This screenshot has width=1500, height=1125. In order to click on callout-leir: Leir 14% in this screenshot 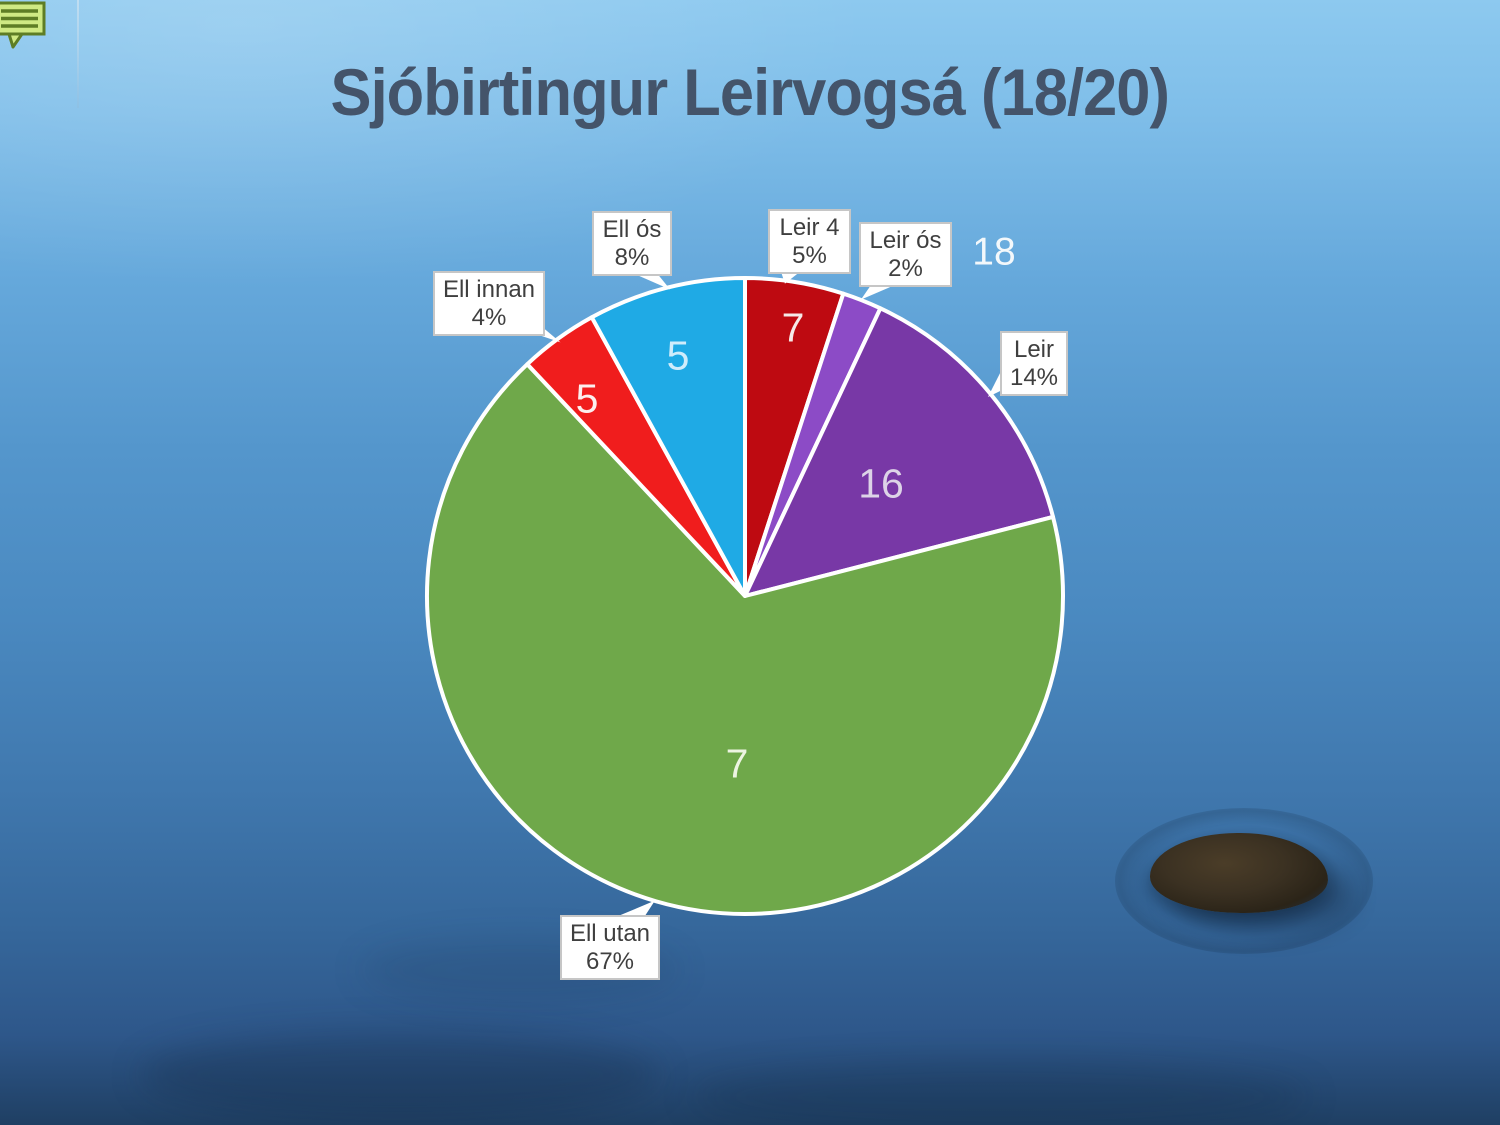, I will do `click(1034, 364)`.